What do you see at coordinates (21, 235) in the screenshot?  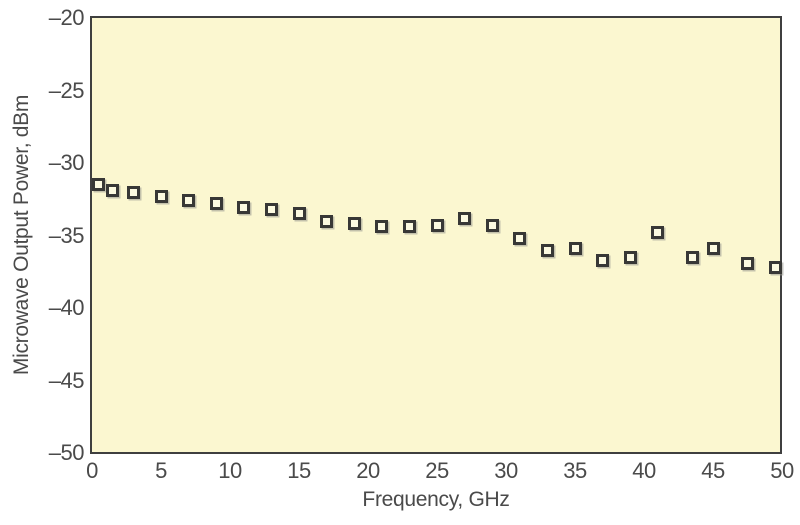 I see `y-axis-title: Microwave Output Power, dBm` at bounding box center [21, 235].